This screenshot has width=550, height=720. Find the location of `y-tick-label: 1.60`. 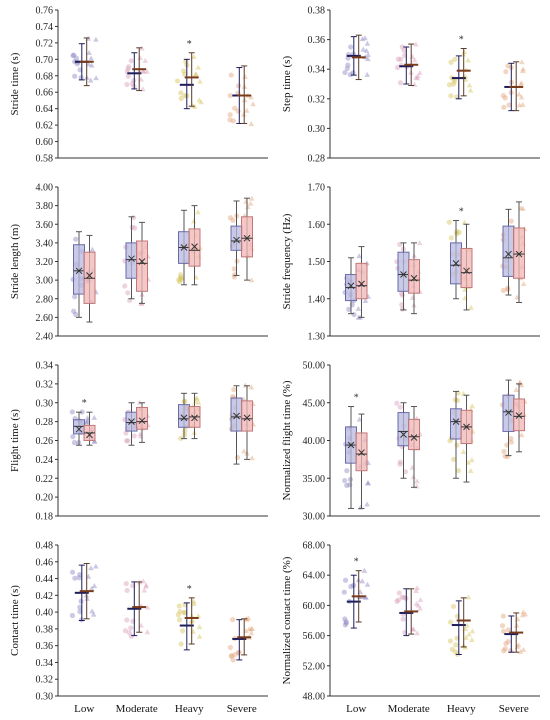

y-tick-label: 1.60 is located at coordinates (317, 225).